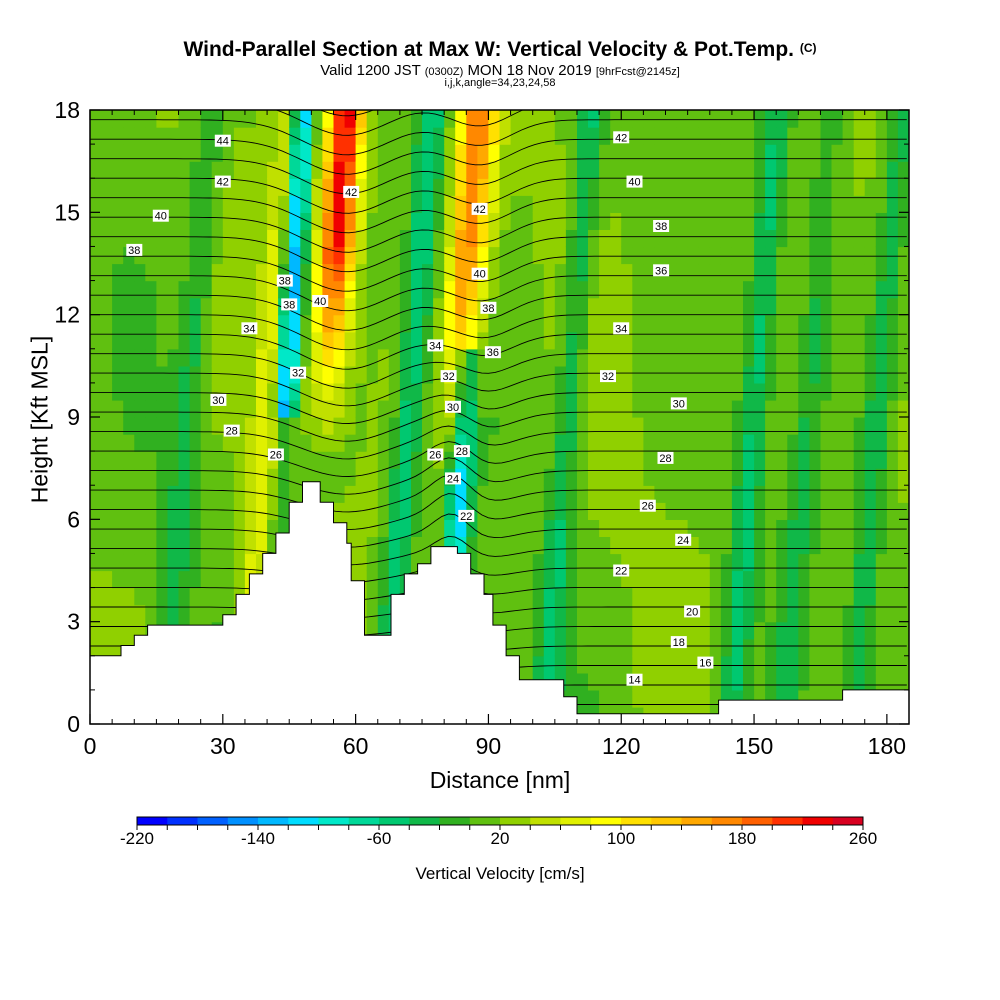 This screenshot has width=1000, height=1000. Describe the element at coordinates (500, 873) in the screenshot. I see `colorbar-label: Vertical Velocity [cm/s]` at that location.